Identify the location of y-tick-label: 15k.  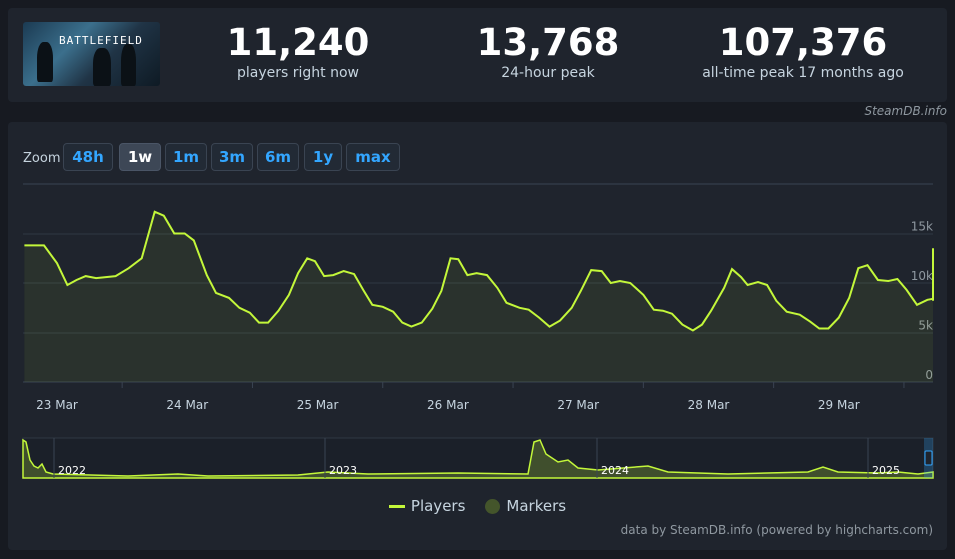
(922, 227).